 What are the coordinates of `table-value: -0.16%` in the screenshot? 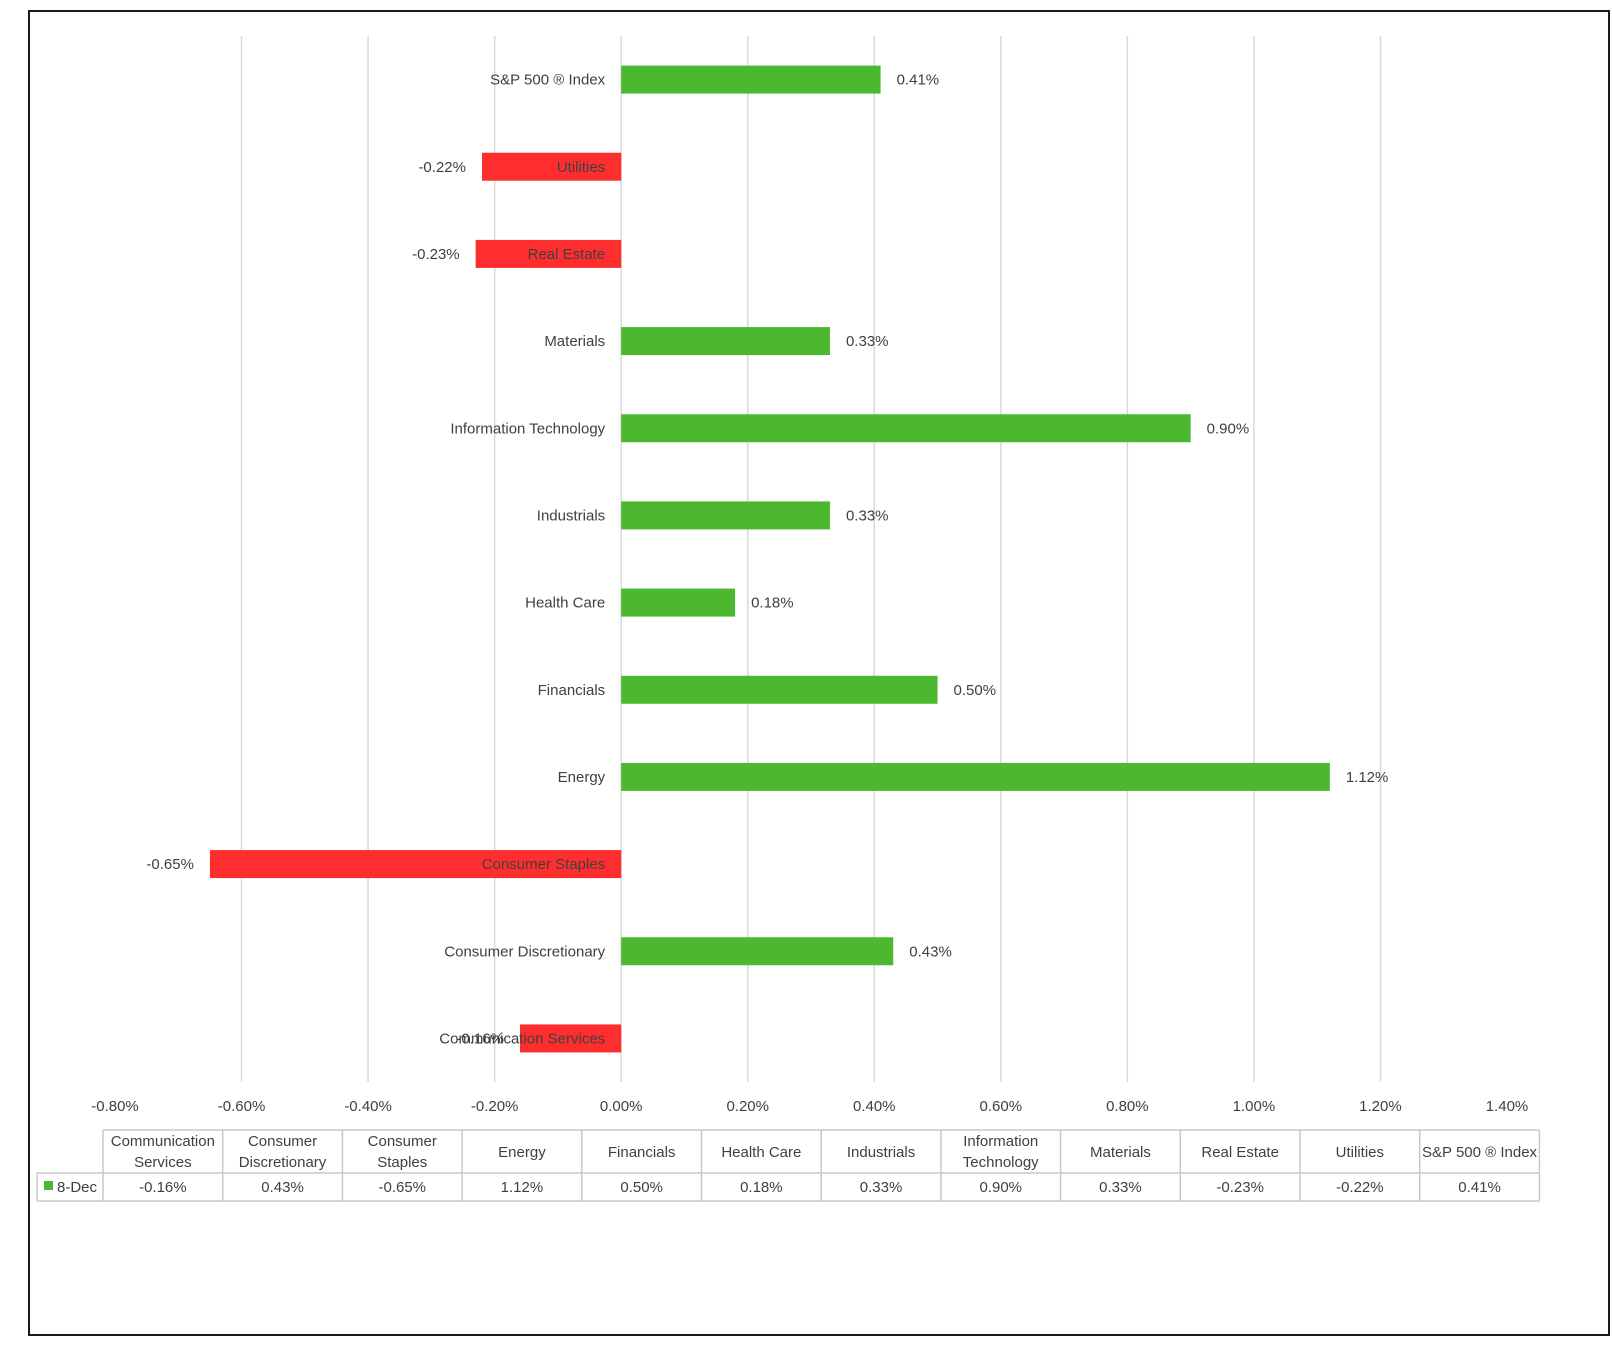 It's located at (163, 1187).